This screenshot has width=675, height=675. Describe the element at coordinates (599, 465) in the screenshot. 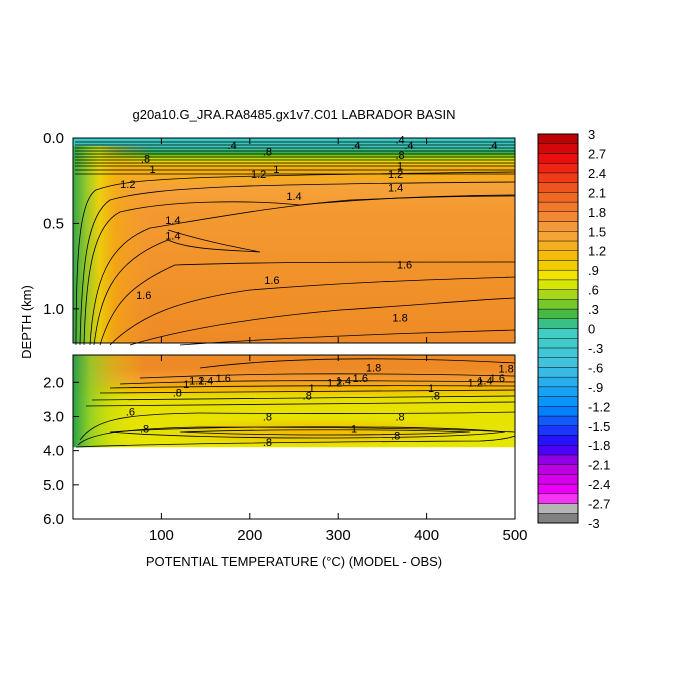

I see `colorbar-tick-label: -2.1` at that location.